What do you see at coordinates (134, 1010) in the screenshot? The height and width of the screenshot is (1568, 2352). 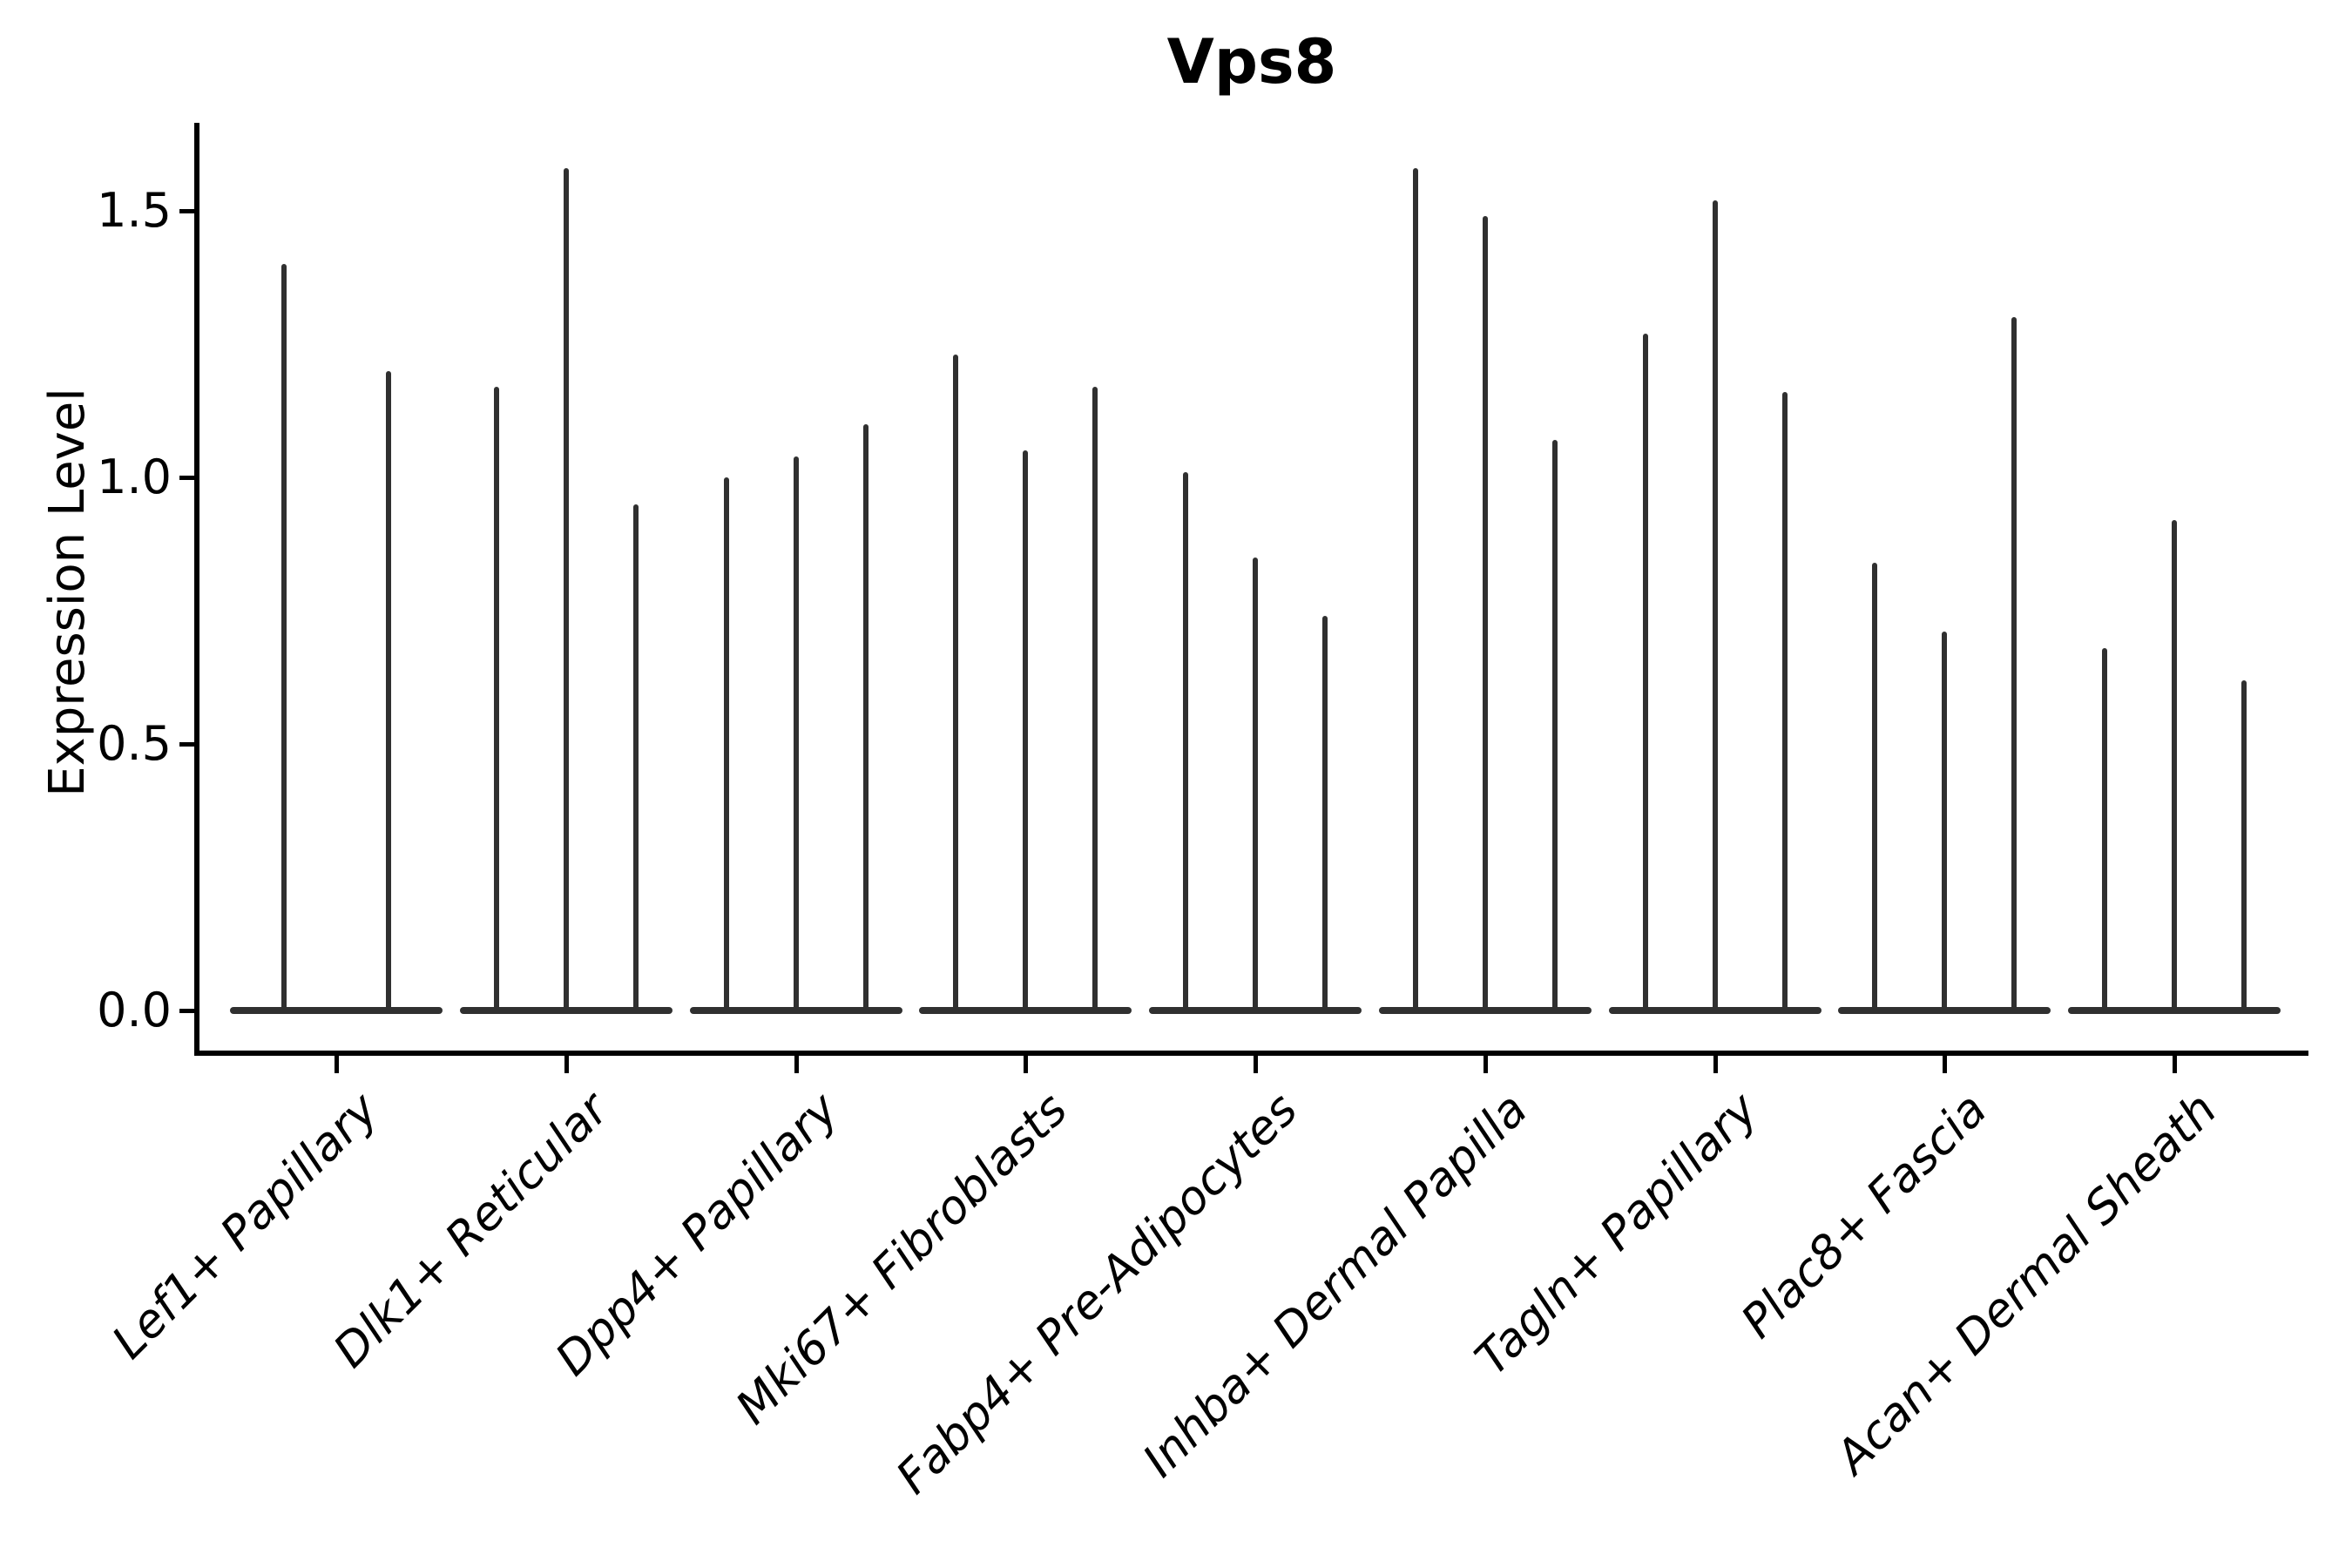 I see `y-tick-label: 0.0` at bounding box center [134, 1010].